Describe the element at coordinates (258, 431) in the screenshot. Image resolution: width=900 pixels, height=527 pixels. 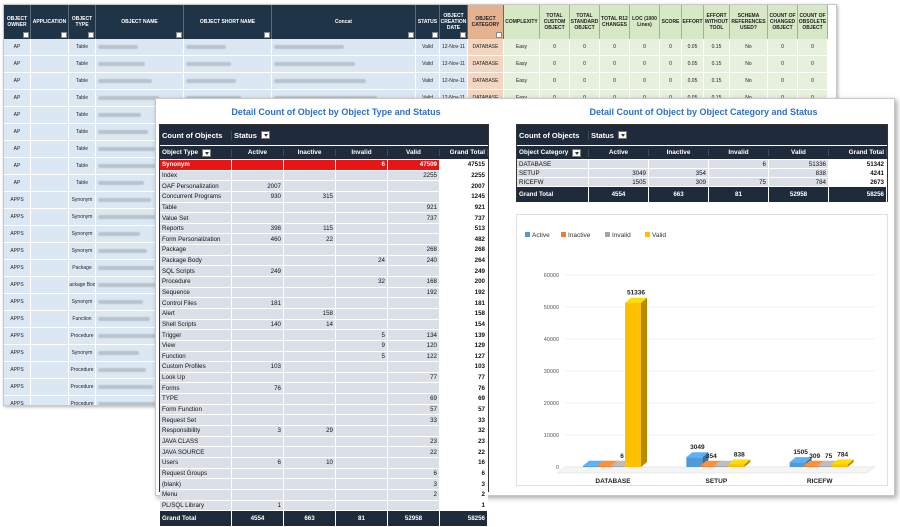
I see `value-cell: 3` at that location.